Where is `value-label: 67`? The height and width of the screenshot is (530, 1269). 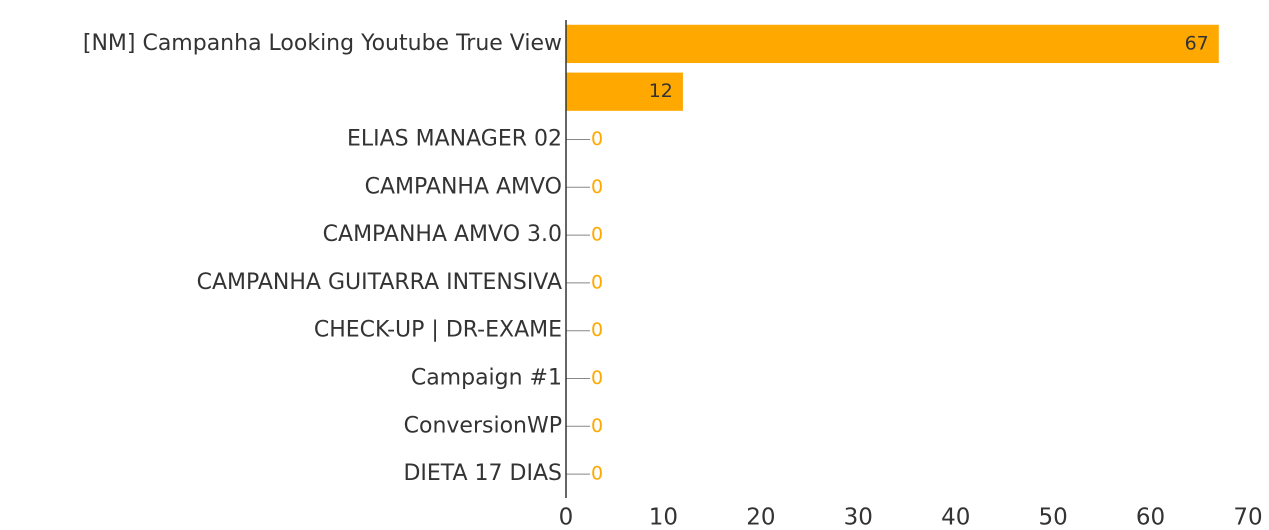
value-label: 67 is located at coordinates (1197, 43).